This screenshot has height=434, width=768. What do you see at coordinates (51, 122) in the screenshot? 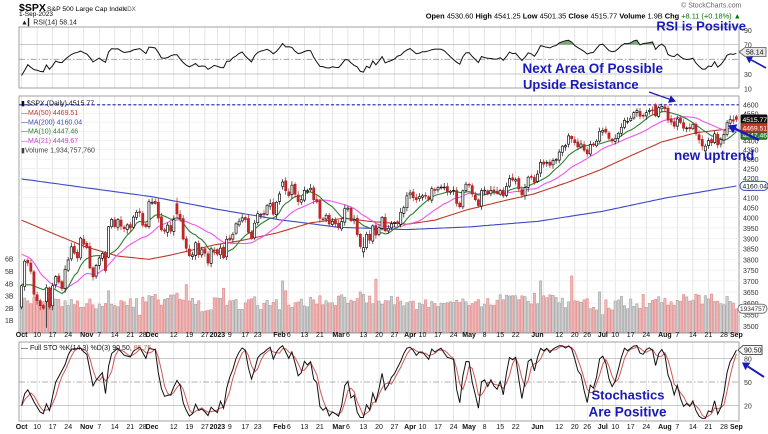
I see `svg-text: —MA(200) 4160.04` at bounding box center [51, 122].